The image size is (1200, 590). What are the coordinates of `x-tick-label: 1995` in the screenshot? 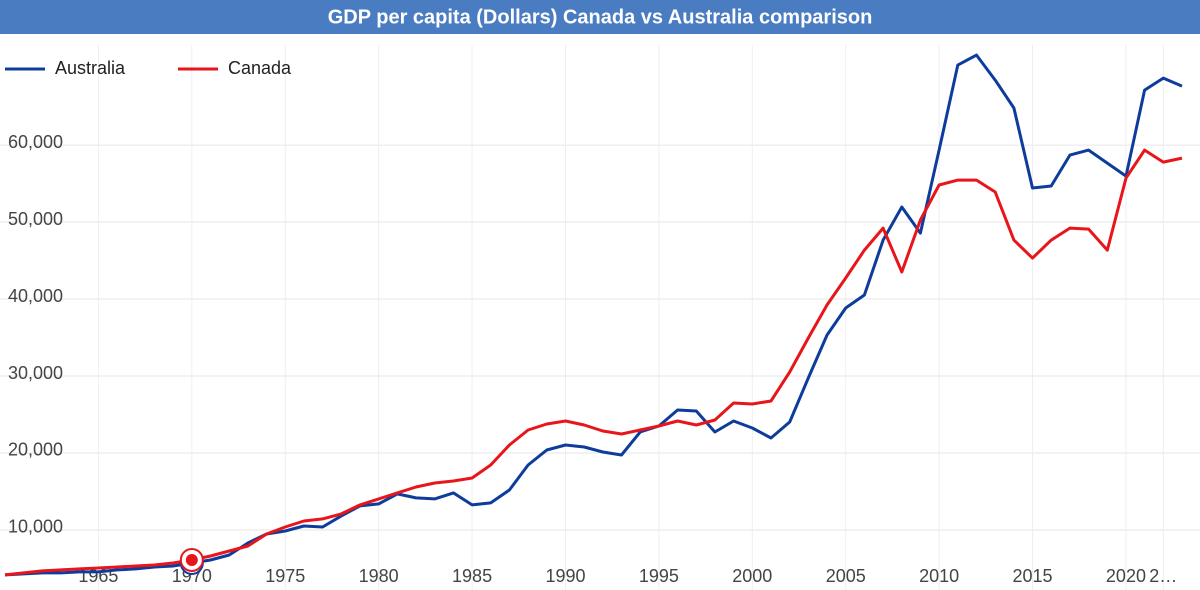 It's located at (659, 576).